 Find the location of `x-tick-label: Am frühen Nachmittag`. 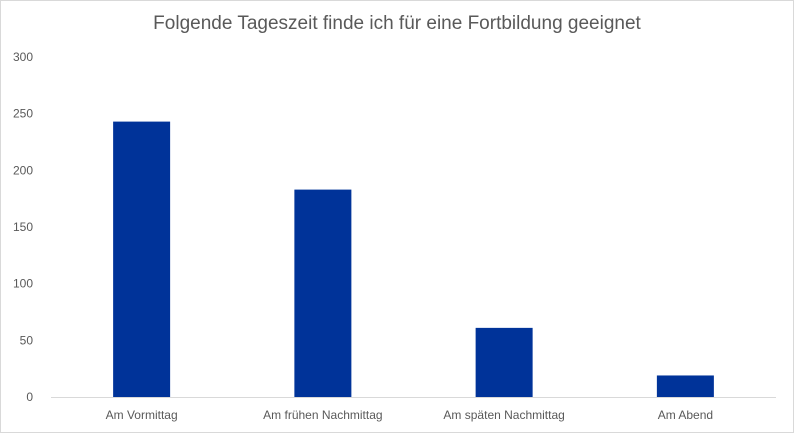

x-tick-label: Am frühen Nachmittag is located at coordinates (322, 415).